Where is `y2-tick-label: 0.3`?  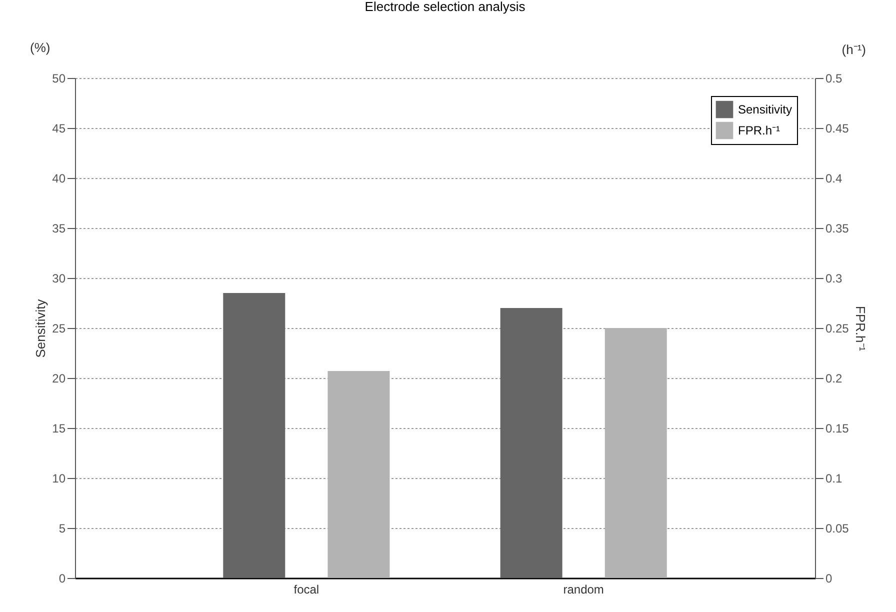
y2-tick-label: 0.3 is located at coordinates (834, 279).